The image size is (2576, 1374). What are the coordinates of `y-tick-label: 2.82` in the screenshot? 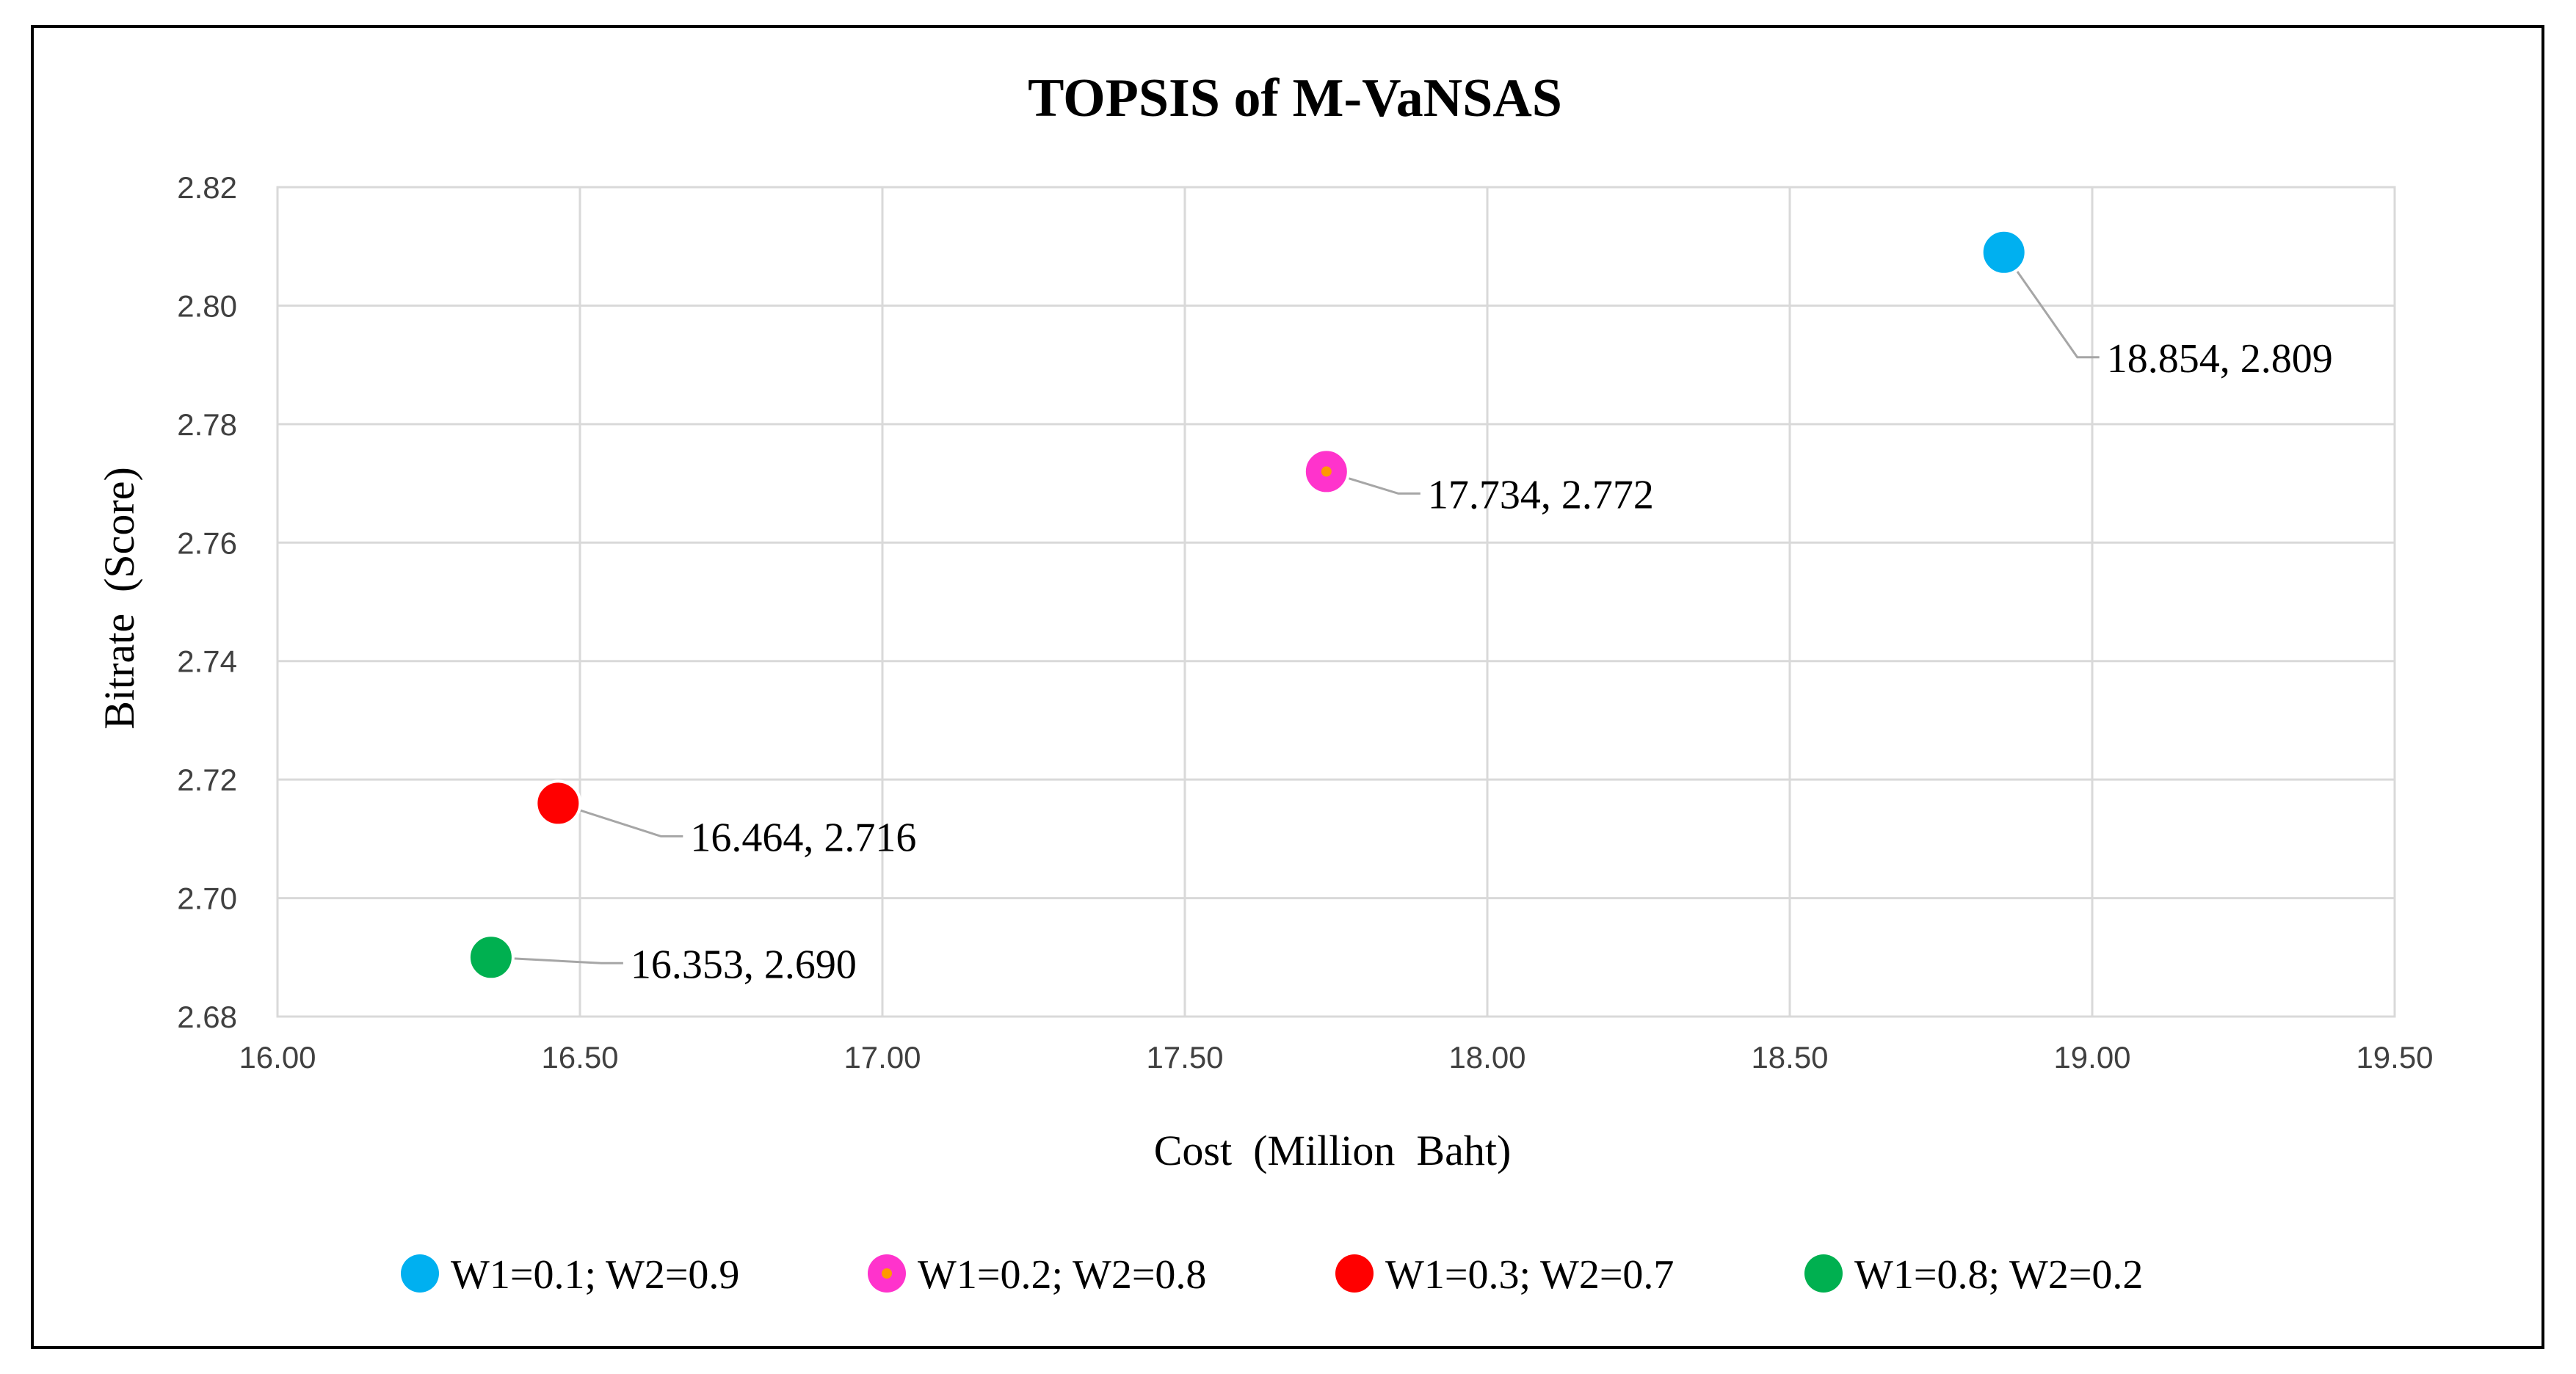 It's located at (207, 187).